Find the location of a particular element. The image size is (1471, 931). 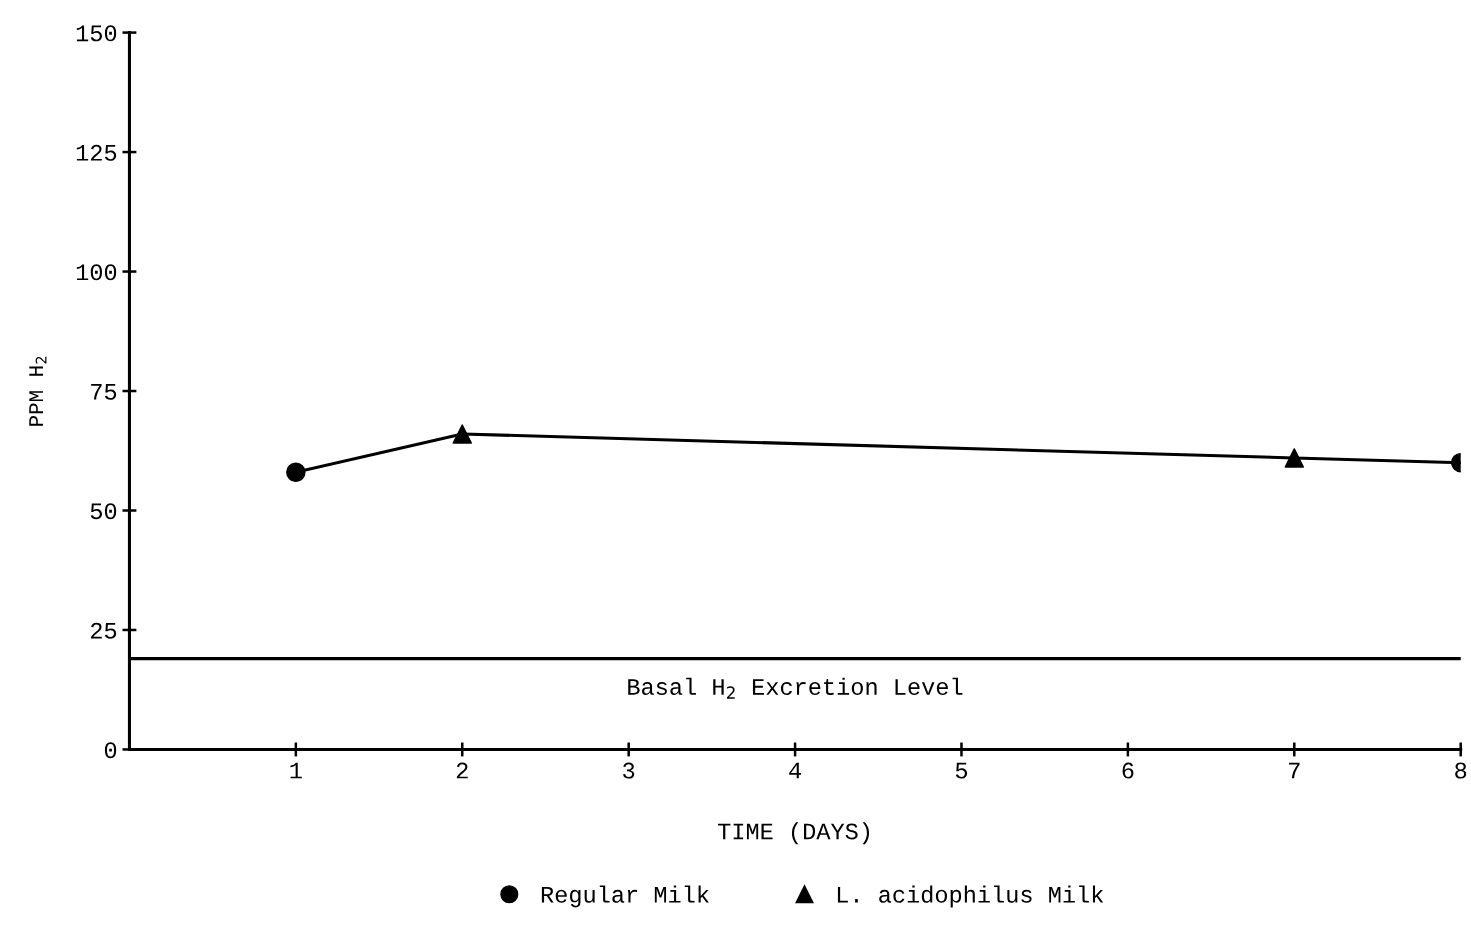

x-tick-label: 7 is located at coordinates (1294, 770).